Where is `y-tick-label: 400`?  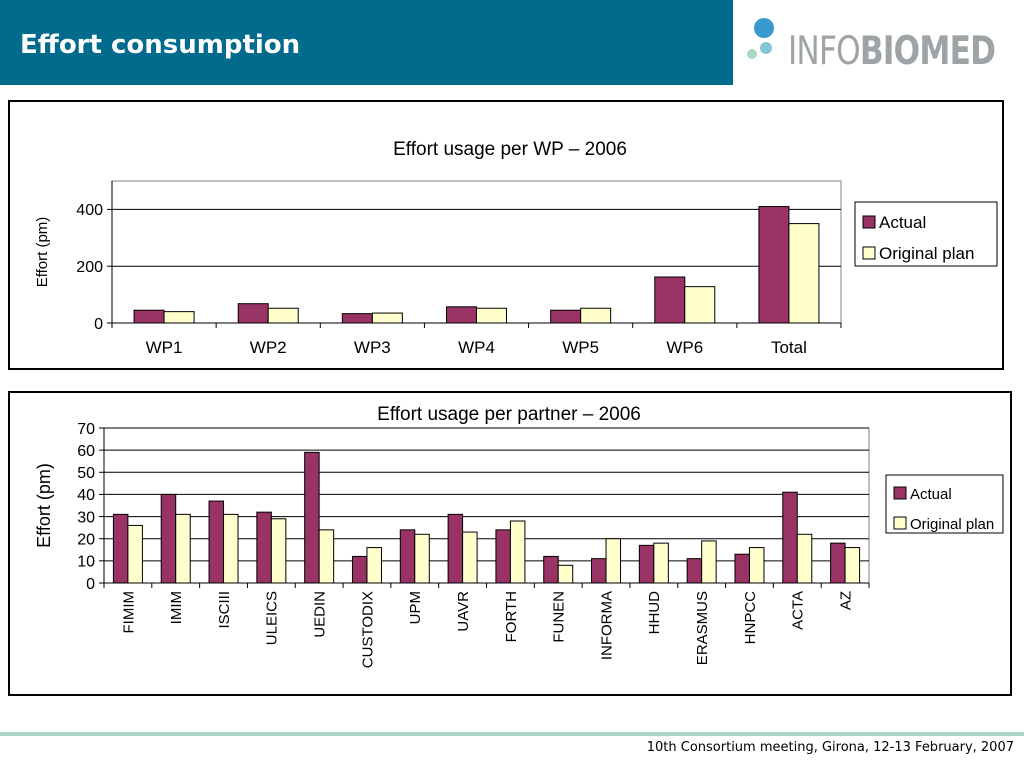 y-tick-label: 400 is located at coordinates (89, 210).